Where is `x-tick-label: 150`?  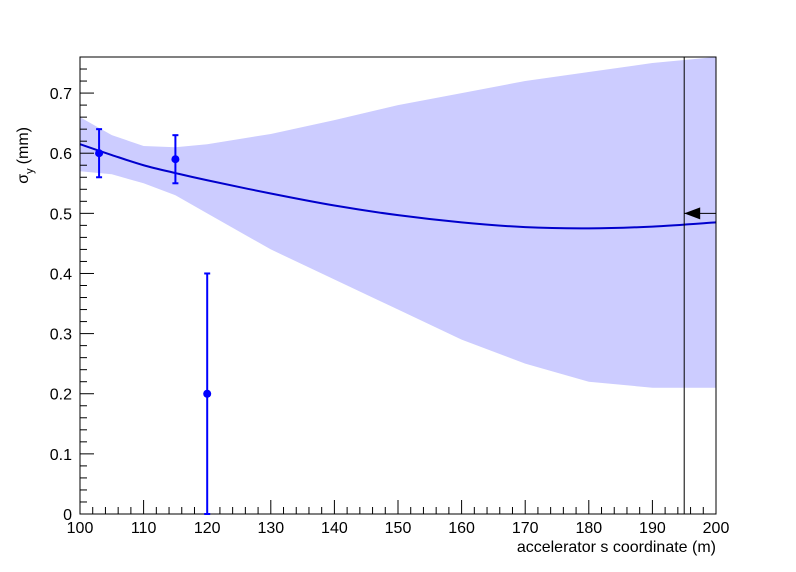
x-tick-label: 150 is located at coordinates (398, 528).